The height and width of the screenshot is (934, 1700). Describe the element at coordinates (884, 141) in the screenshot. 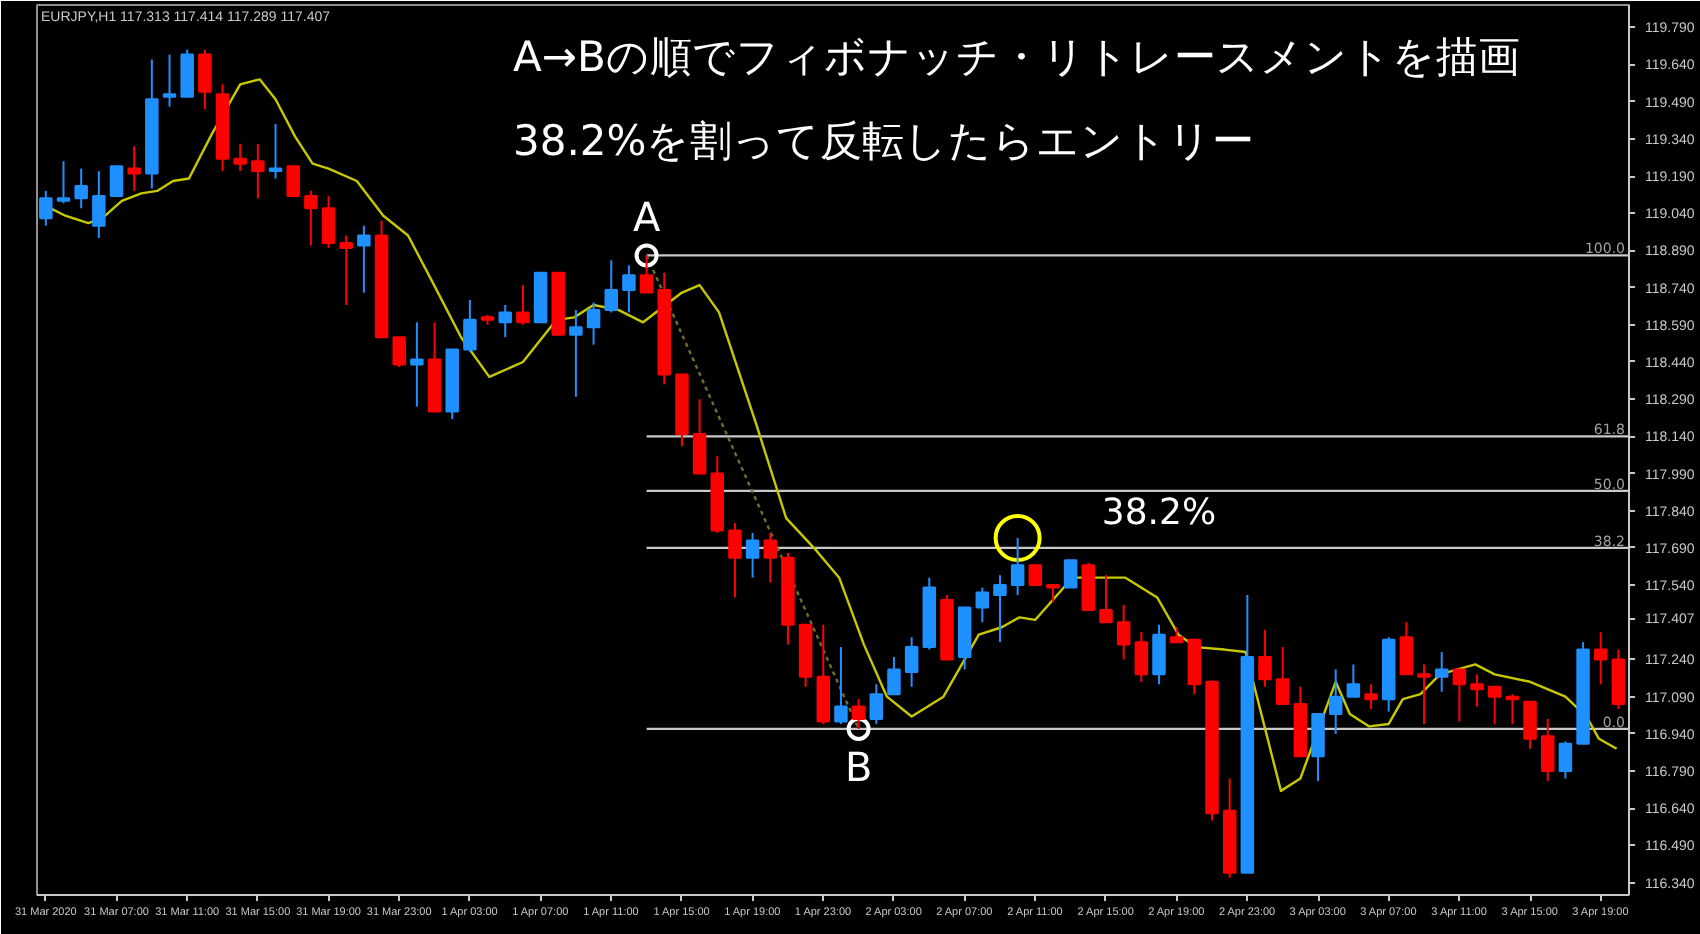

I see `text: 38.2%を割って反転したらエントリー` at that location.